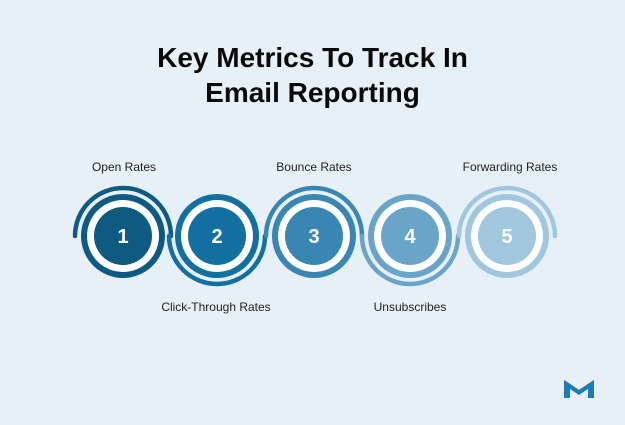 Image resolution: width=625 pixels, height=425 pixels. I want to click on step-5-number: 5, so click(506, 237).